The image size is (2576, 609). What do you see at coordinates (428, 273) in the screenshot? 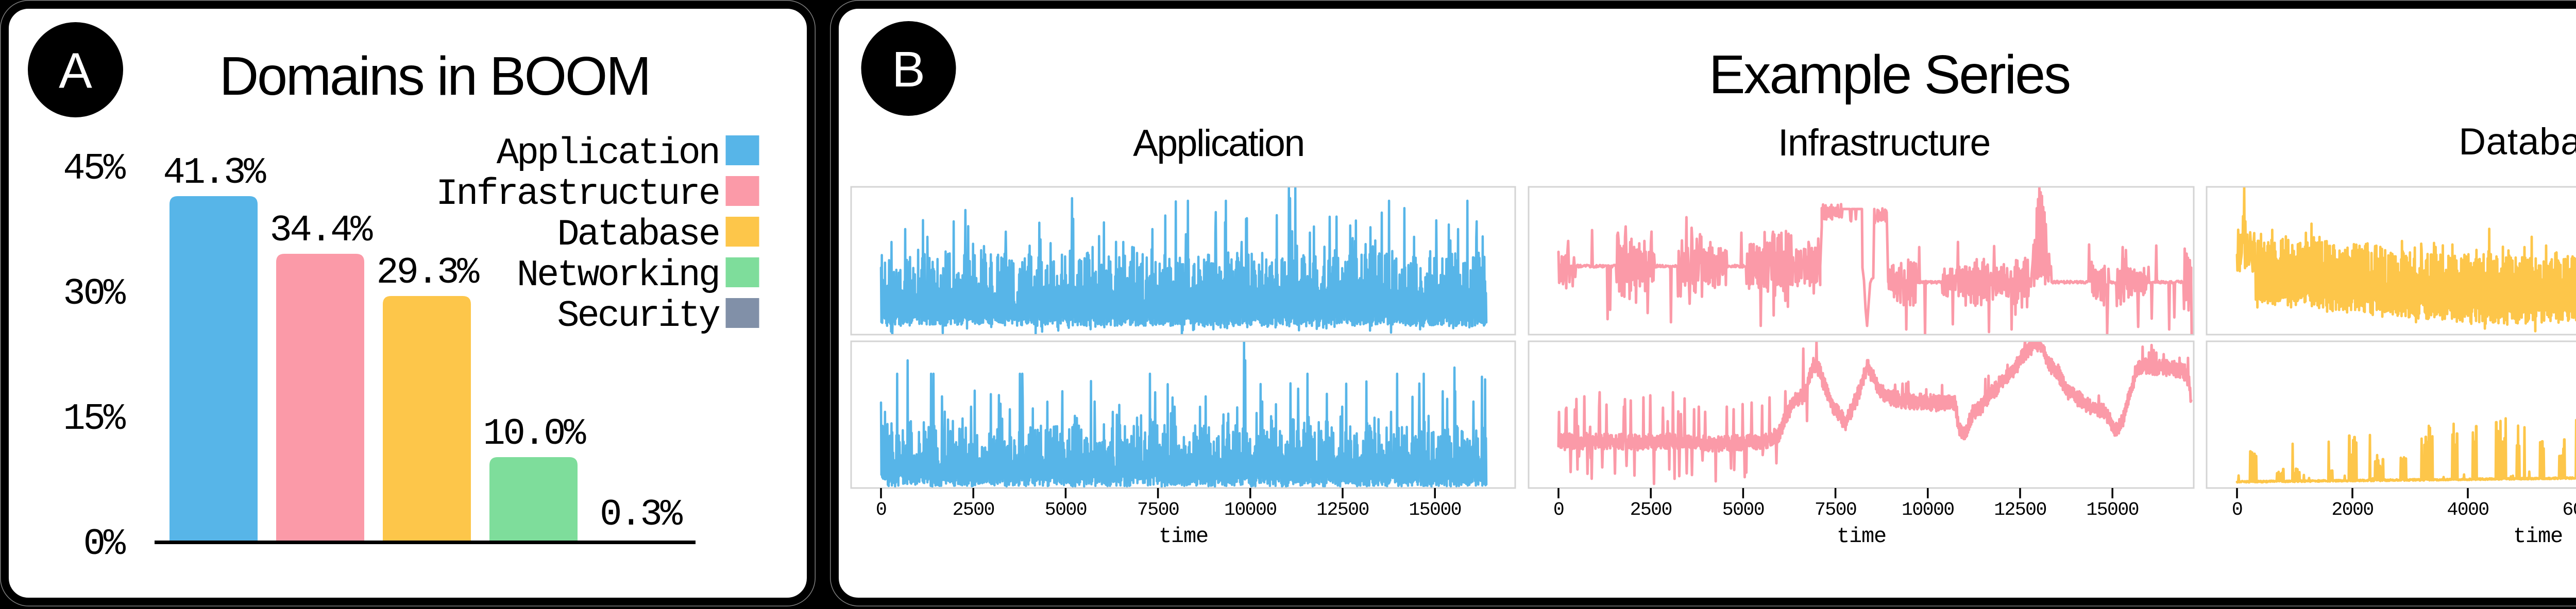
I see `svg-text: 29.3%` at bounding box center [428, 273].